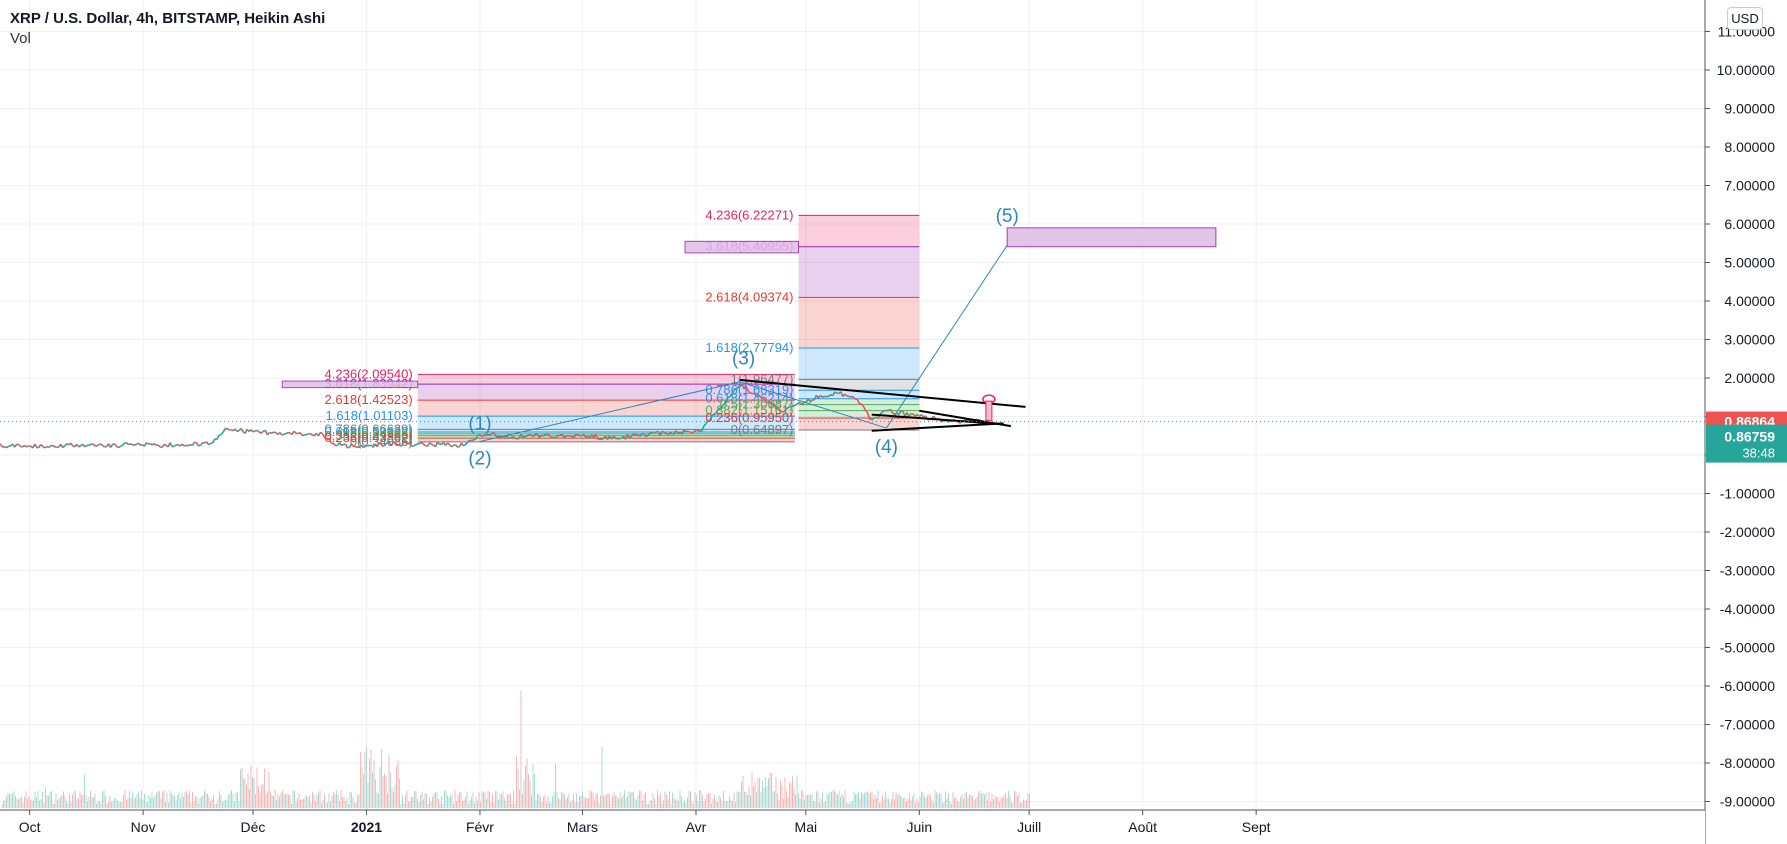 Image resolution: width=1787 pixels, height=844 pixels. Describe the element at coordinates (989, 410) in the screenshot. I see `marker-bar` at that location.